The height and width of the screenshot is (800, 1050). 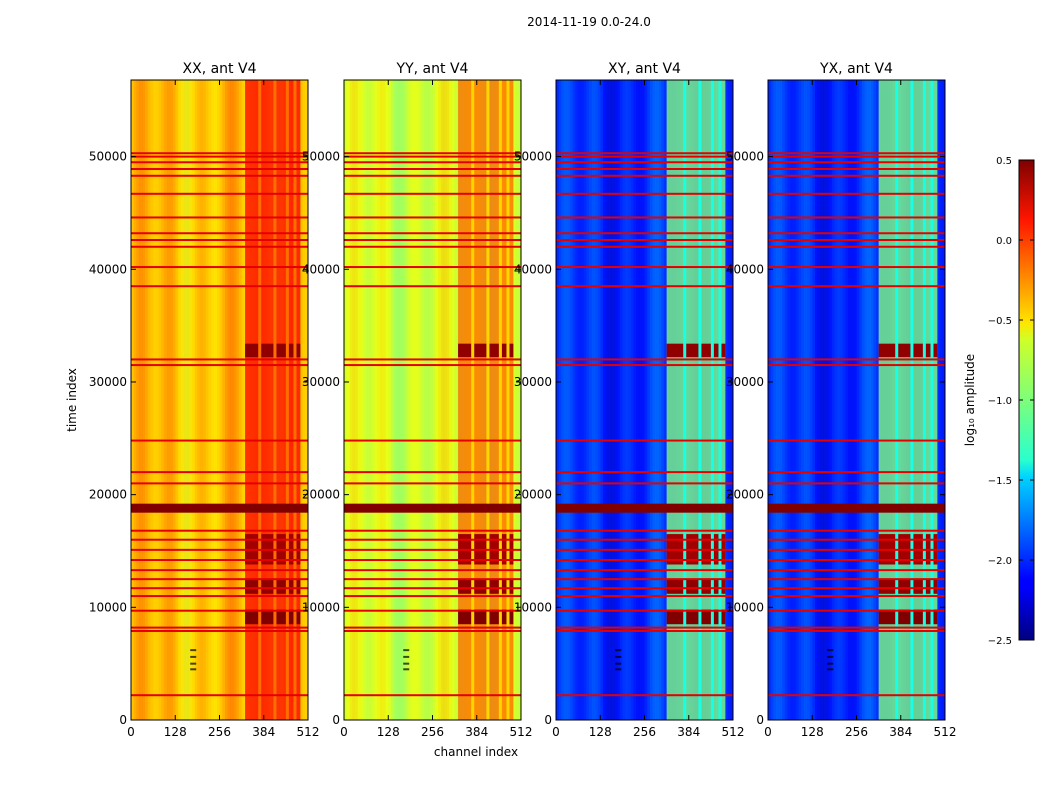 I want to click on colorbar-tick-label: −2.5, so click(x=1000, y=641).